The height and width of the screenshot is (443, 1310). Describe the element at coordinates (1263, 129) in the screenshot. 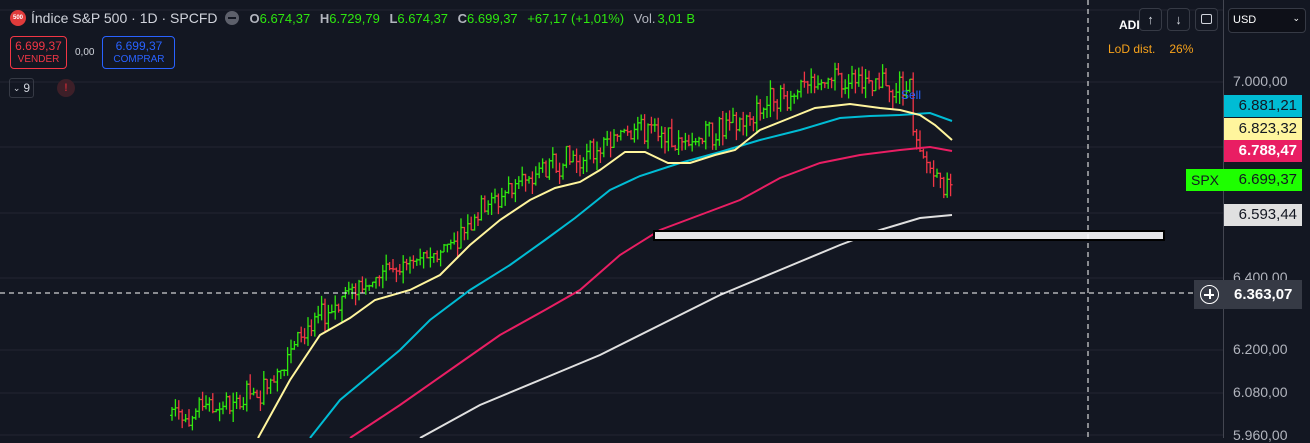

I see `ma-20-price-label: 6.823,32` at that location.